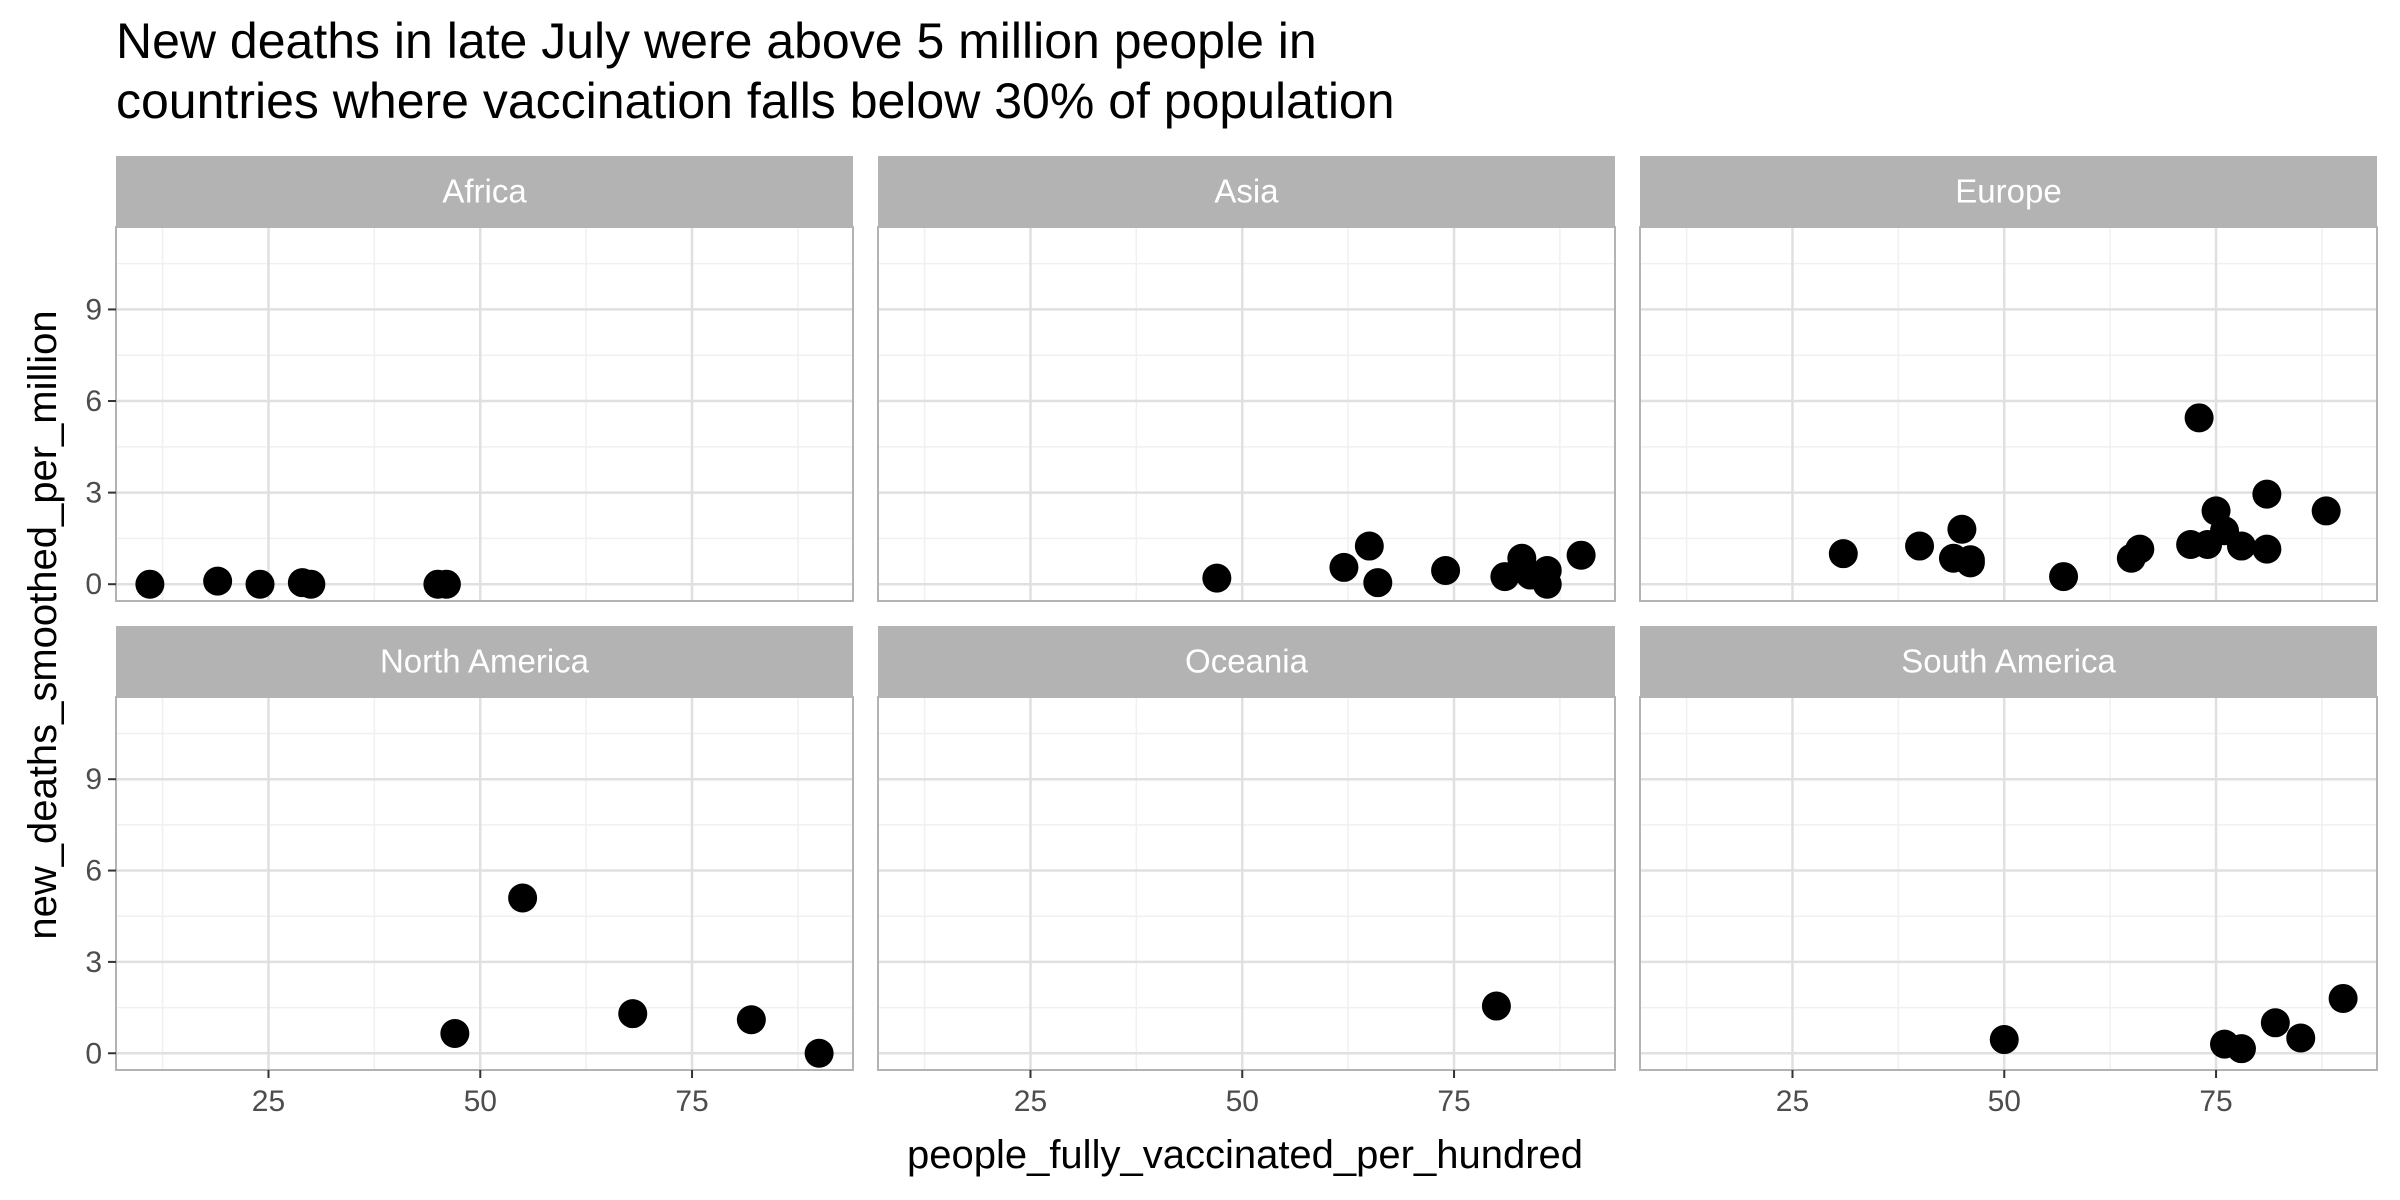 The height and width of the screenshot is (1200, 2400). I want to click on facet-strip-label: South America, so click(2008, 661).